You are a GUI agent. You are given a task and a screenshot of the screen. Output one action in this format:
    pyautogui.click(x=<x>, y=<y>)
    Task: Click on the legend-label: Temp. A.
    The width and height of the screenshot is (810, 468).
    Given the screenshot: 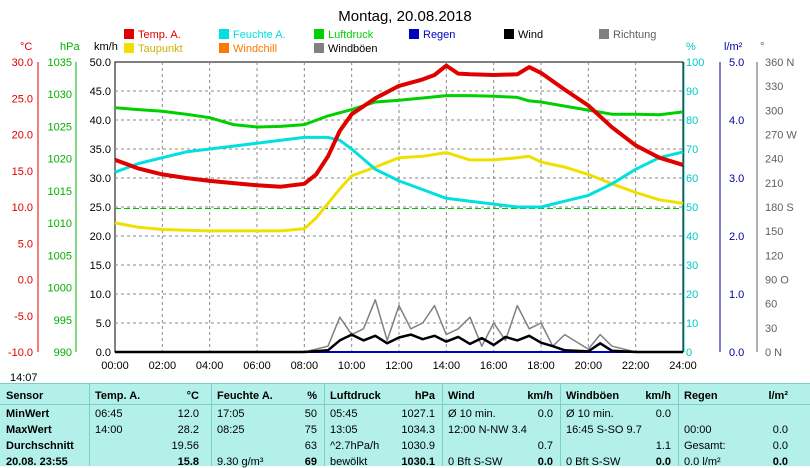 What is the action you would take?
    pyautogui.click(x=159, y=35)
    